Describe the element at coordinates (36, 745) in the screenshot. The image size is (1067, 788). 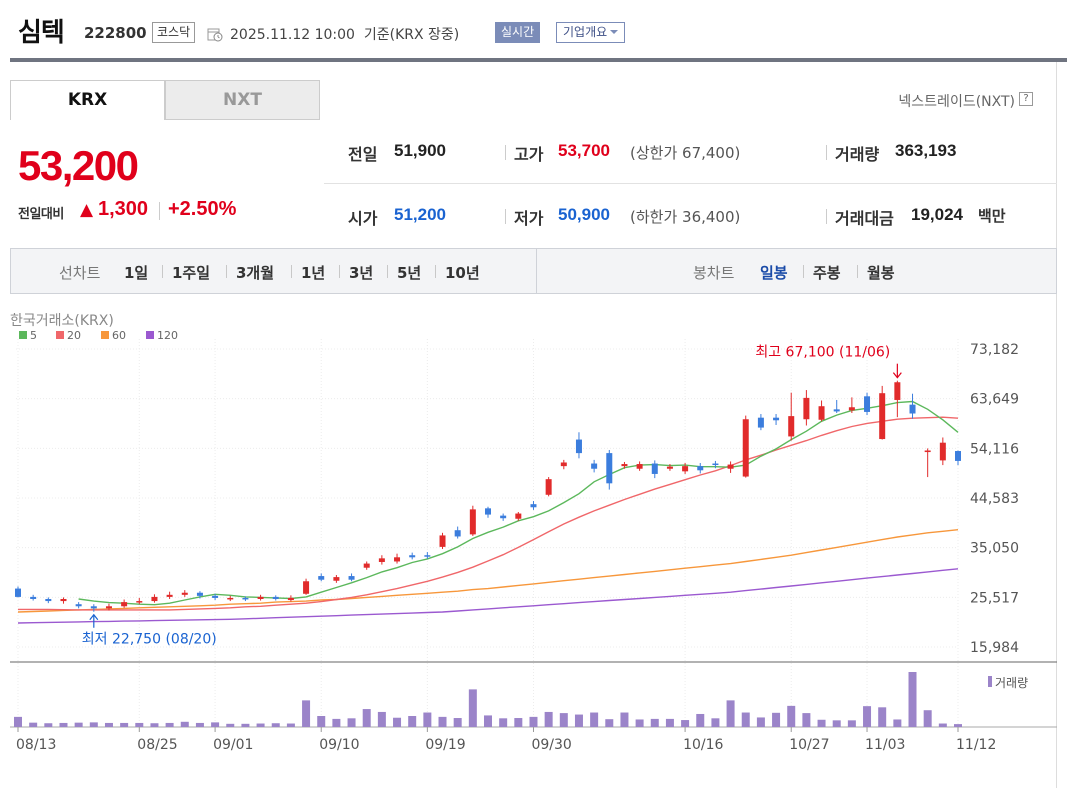
I see `x-tick-label: 08/13` at that location.